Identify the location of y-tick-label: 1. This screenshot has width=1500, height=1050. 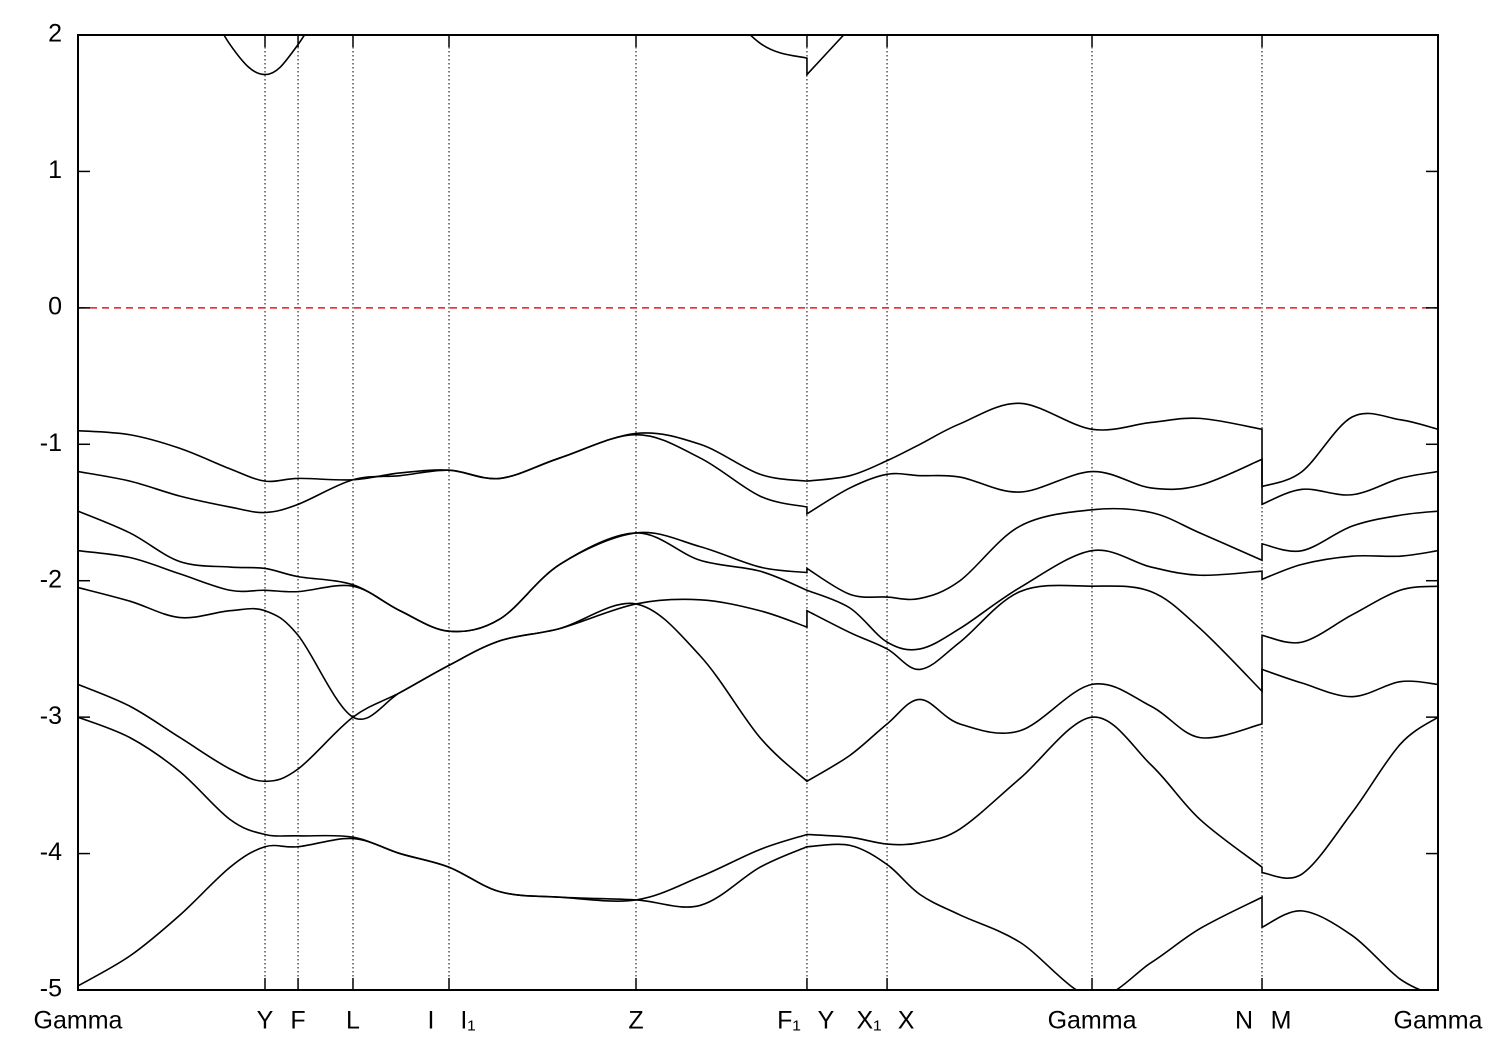
(55, 170).